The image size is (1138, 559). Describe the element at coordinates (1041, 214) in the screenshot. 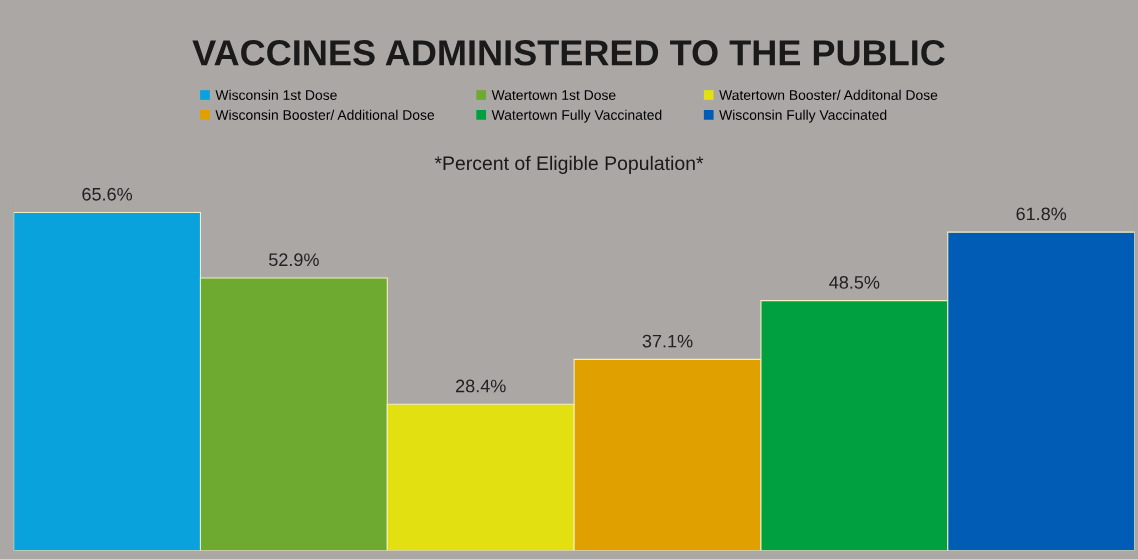

I see `data-label: 61.8%` at that location.